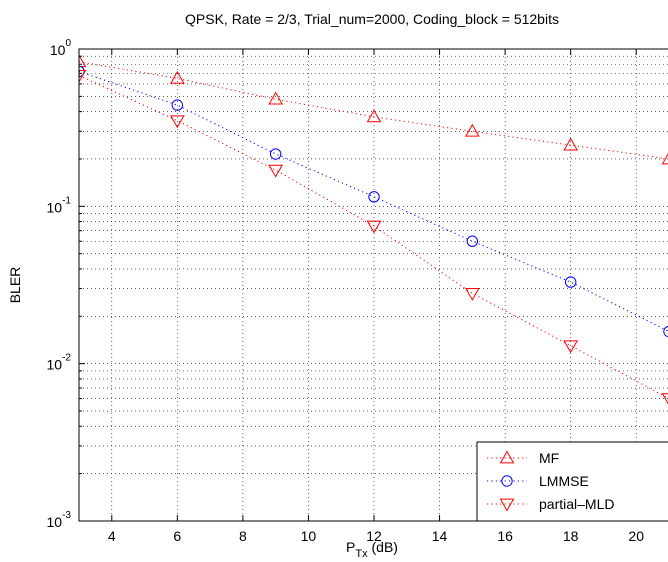 The image size is (668, 562). I want to click on y-tick-label: 10⁻¹, so click(59, 205).